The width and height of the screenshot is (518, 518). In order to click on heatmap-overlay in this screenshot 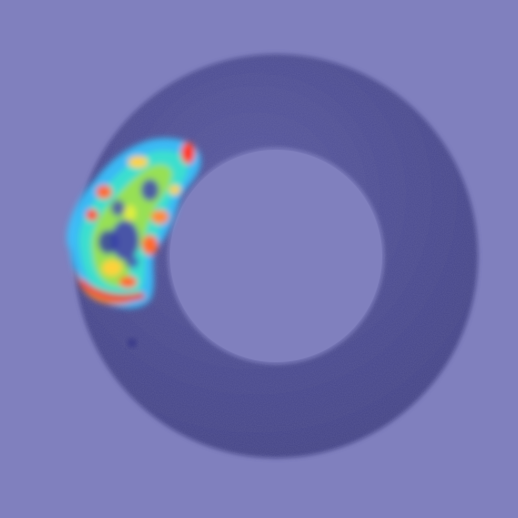, I will do `click(133, 223)`.